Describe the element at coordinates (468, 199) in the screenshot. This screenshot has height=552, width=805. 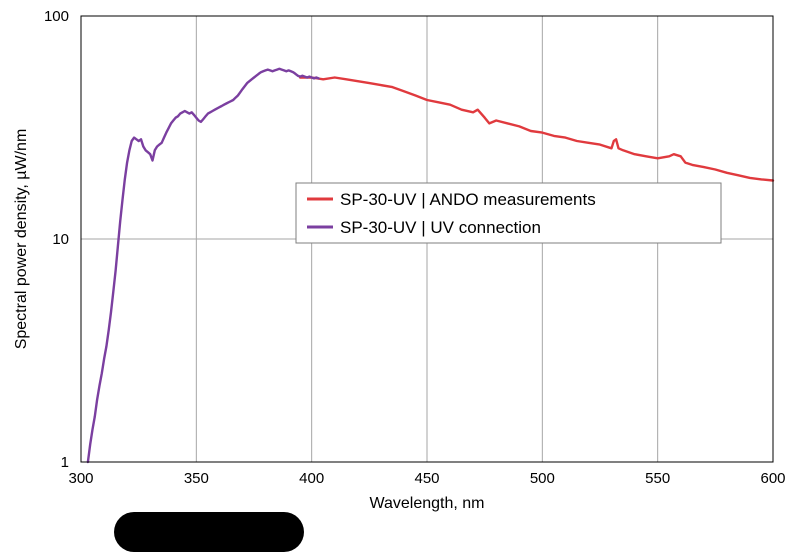
I see `legend-label-ando: SP-30-UV | ANDO measurements` at that location.